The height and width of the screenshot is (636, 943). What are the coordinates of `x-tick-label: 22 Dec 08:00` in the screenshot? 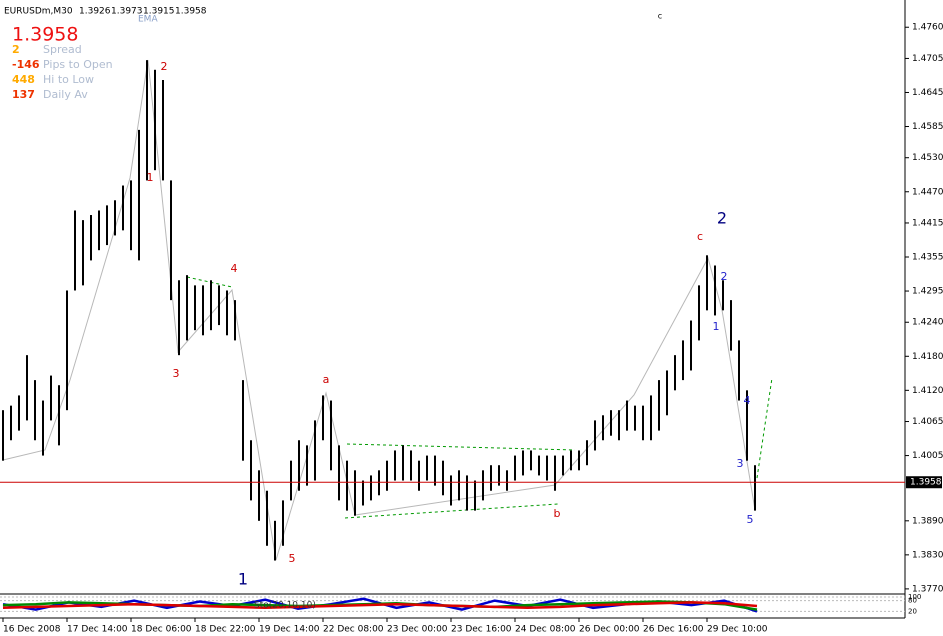 It's located at (353, 630).